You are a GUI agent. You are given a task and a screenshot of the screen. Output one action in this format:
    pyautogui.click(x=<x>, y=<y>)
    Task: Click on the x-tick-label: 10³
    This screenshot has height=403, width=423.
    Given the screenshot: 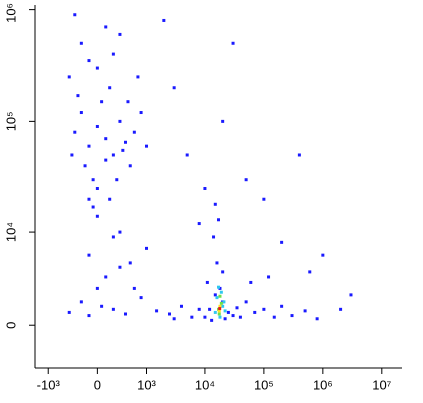 What is the action you would take?
    pyautogui.click(x=146, y=384)
    